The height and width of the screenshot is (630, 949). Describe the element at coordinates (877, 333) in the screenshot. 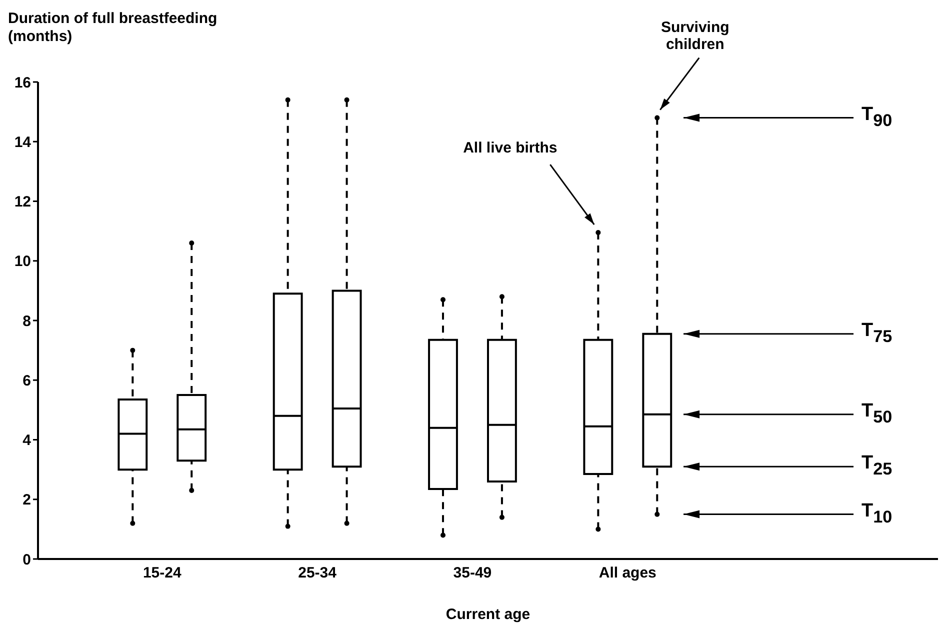

I see `text: T$_{75}$` at that location.